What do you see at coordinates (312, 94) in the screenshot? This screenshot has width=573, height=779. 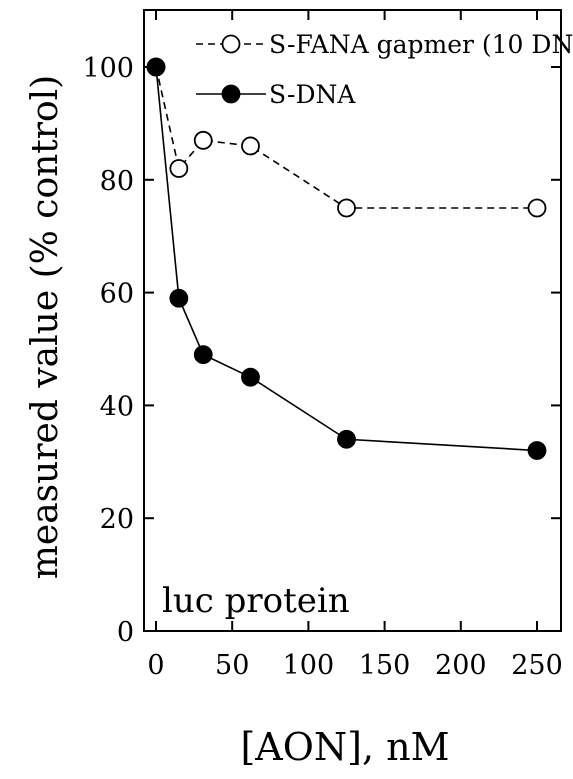 I see `legend-label-2: S-DNA` at bounding box center [312, 94].